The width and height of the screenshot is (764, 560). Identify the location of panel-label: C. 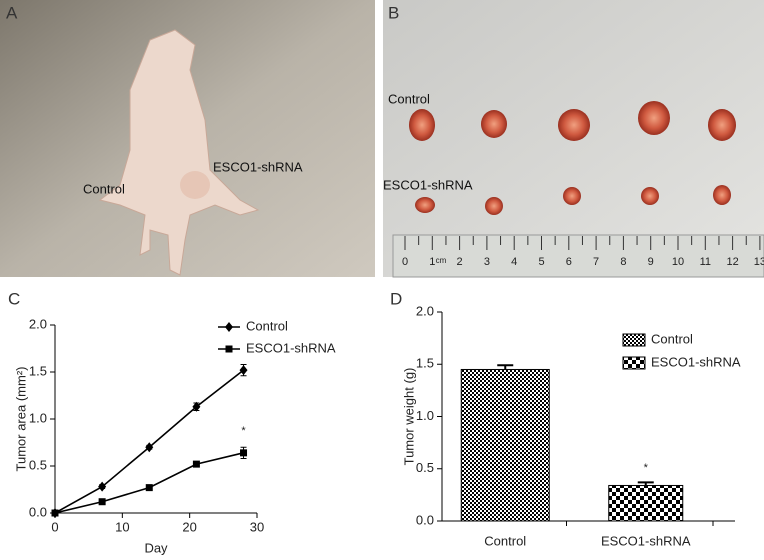
(14, 298).